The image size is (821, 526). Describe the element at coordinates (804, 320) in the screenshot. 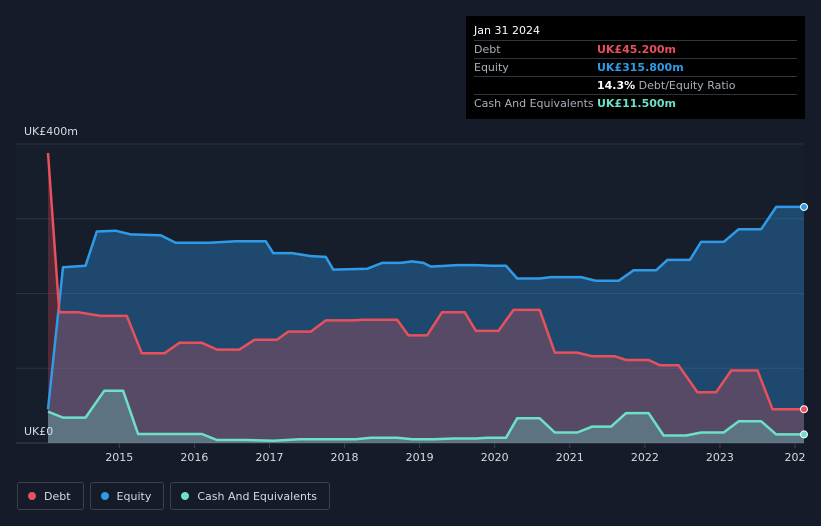

I see `chart-endpoints` at that location.